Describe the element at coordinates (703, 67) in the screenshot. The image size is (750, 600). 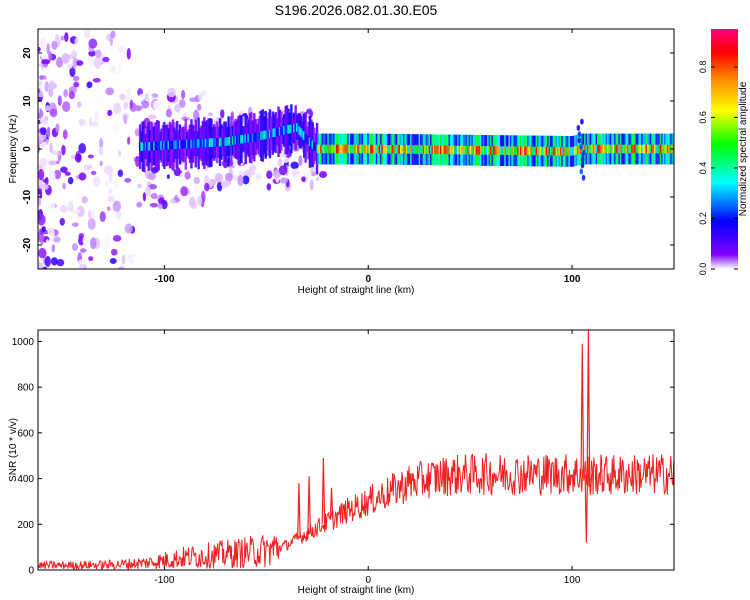
I see `colorbar-tick-label: 0.8` at that location.